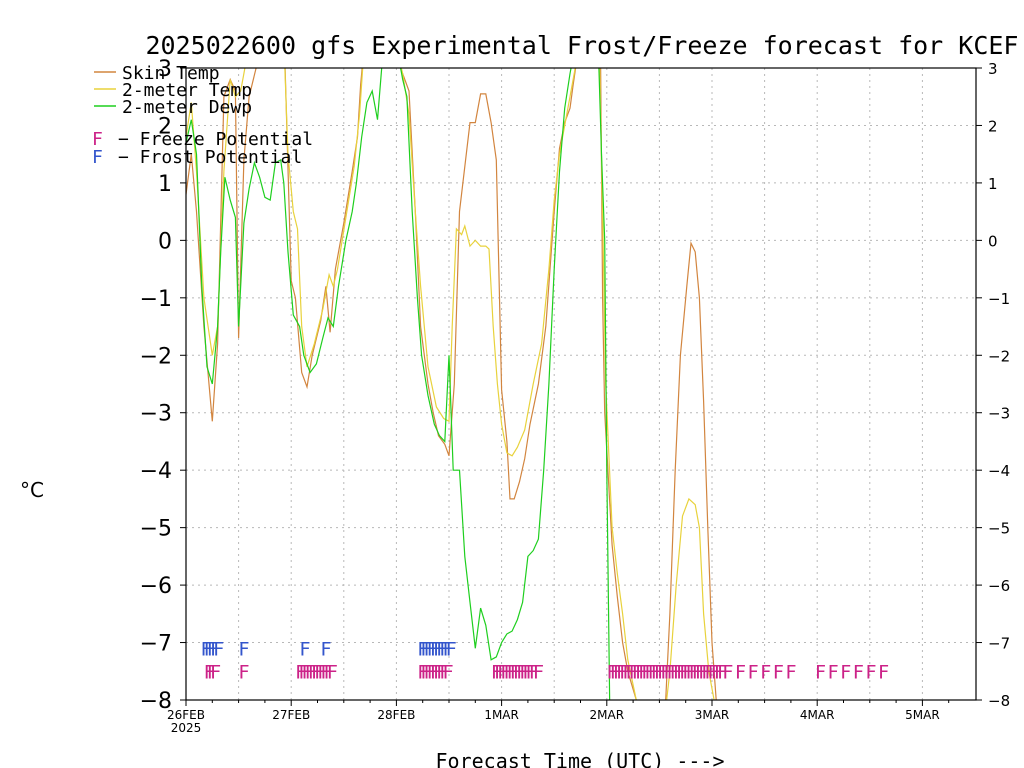 This screenshot has height=768, width=1024. Describe the element at coordinates (993, 69) in the screenshot. I see `y-tick-label-right: 3` at that location.